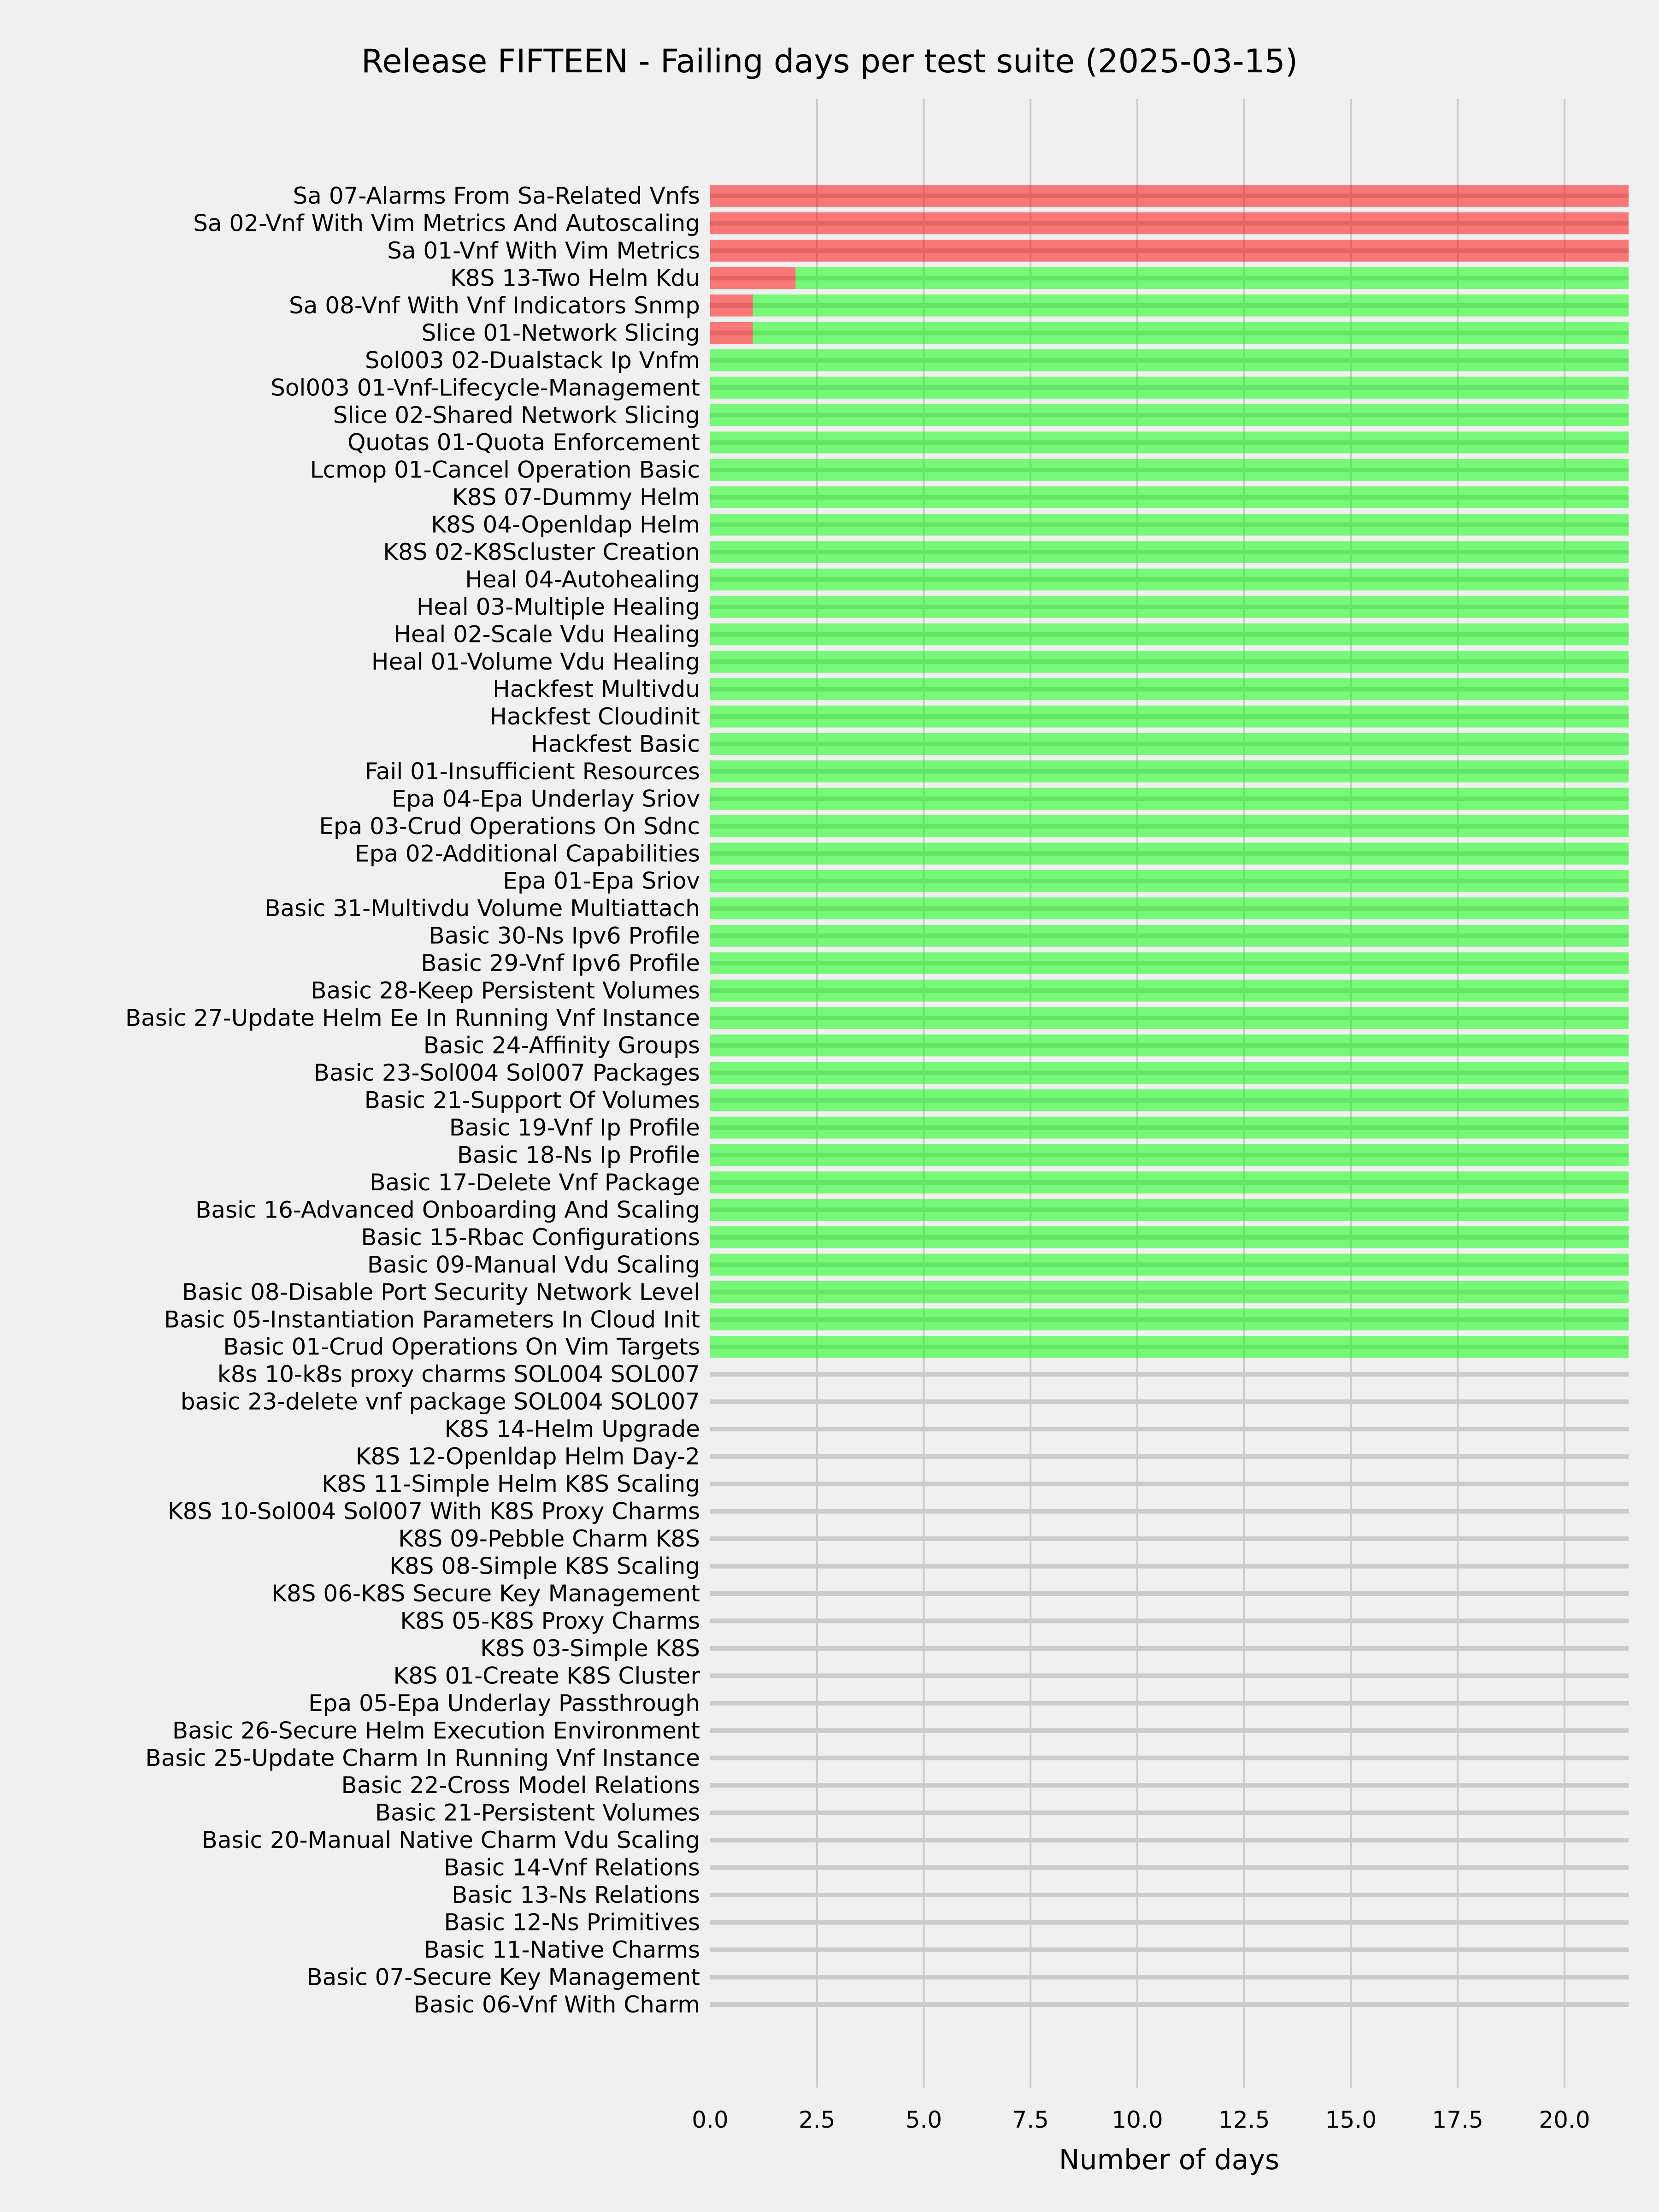  Describe the element at coordinates (505, 470) in the screenshot. I see `y-tick-label: Lcmop 01-Cancel Operation Basic` at that location.